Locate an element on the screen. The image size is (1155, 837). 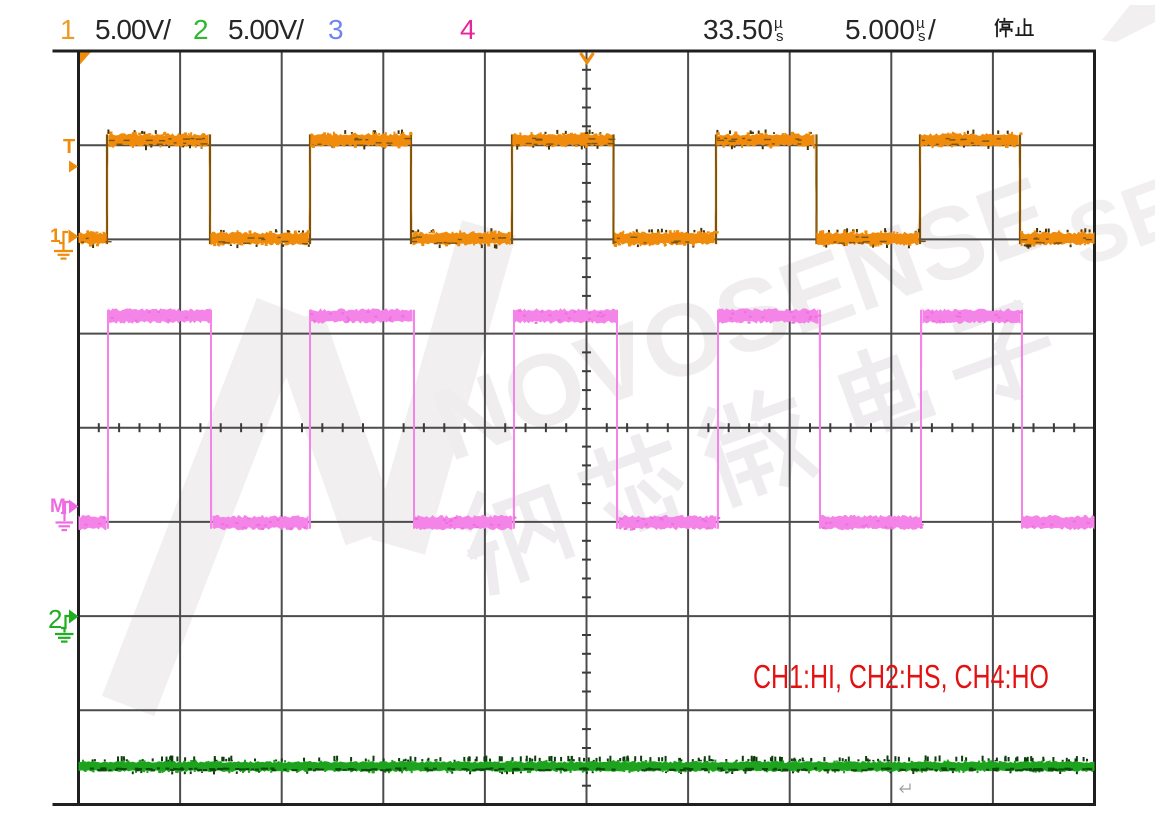
svg-text: 4 is located at coordinates (468, 29).